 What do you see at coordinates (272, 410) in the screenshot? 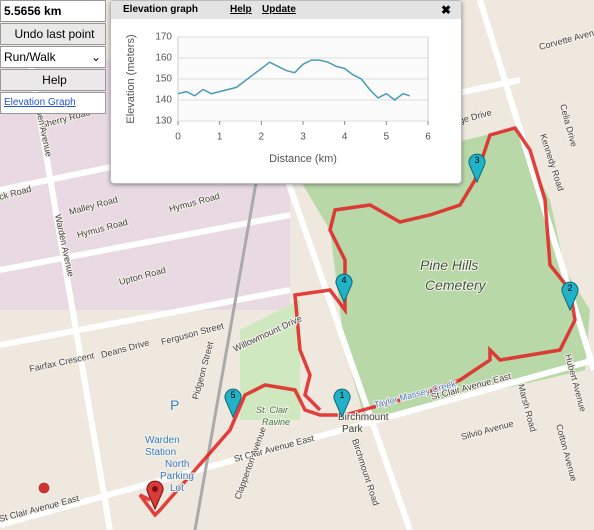
I see `park-label: St. Clair` at bounding box center [272, 410].